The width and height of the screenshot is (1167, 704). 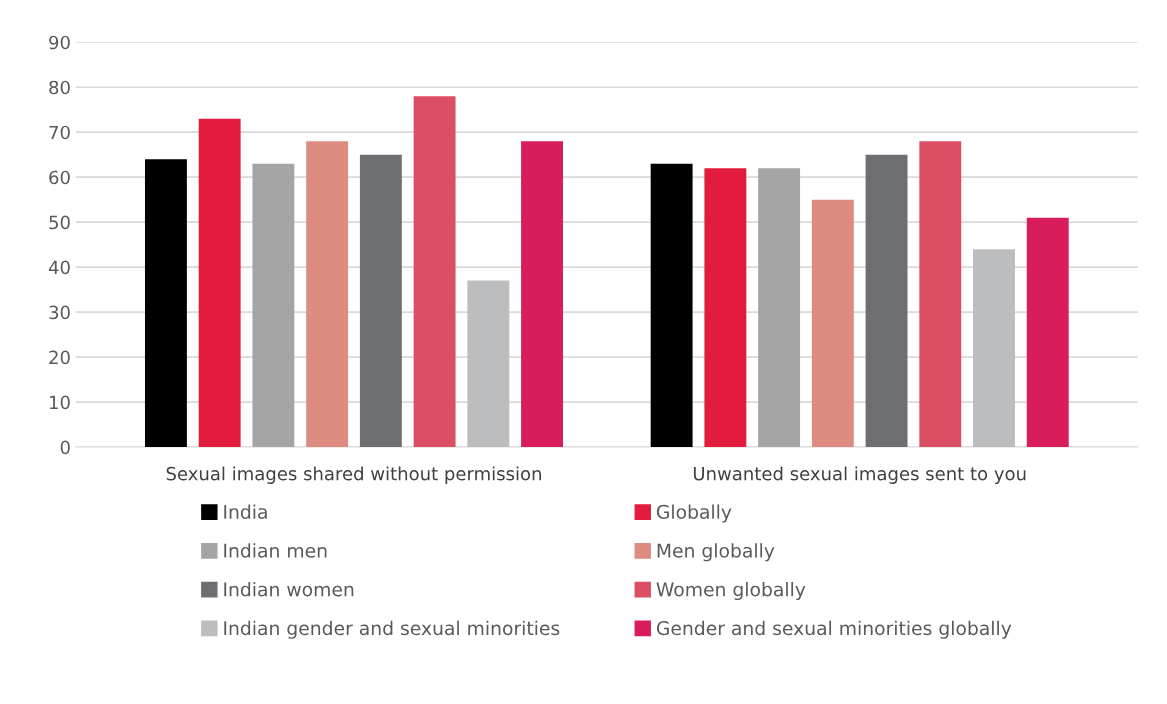 I want to click on legend-label: Indian women, so click(x=289, y=589).